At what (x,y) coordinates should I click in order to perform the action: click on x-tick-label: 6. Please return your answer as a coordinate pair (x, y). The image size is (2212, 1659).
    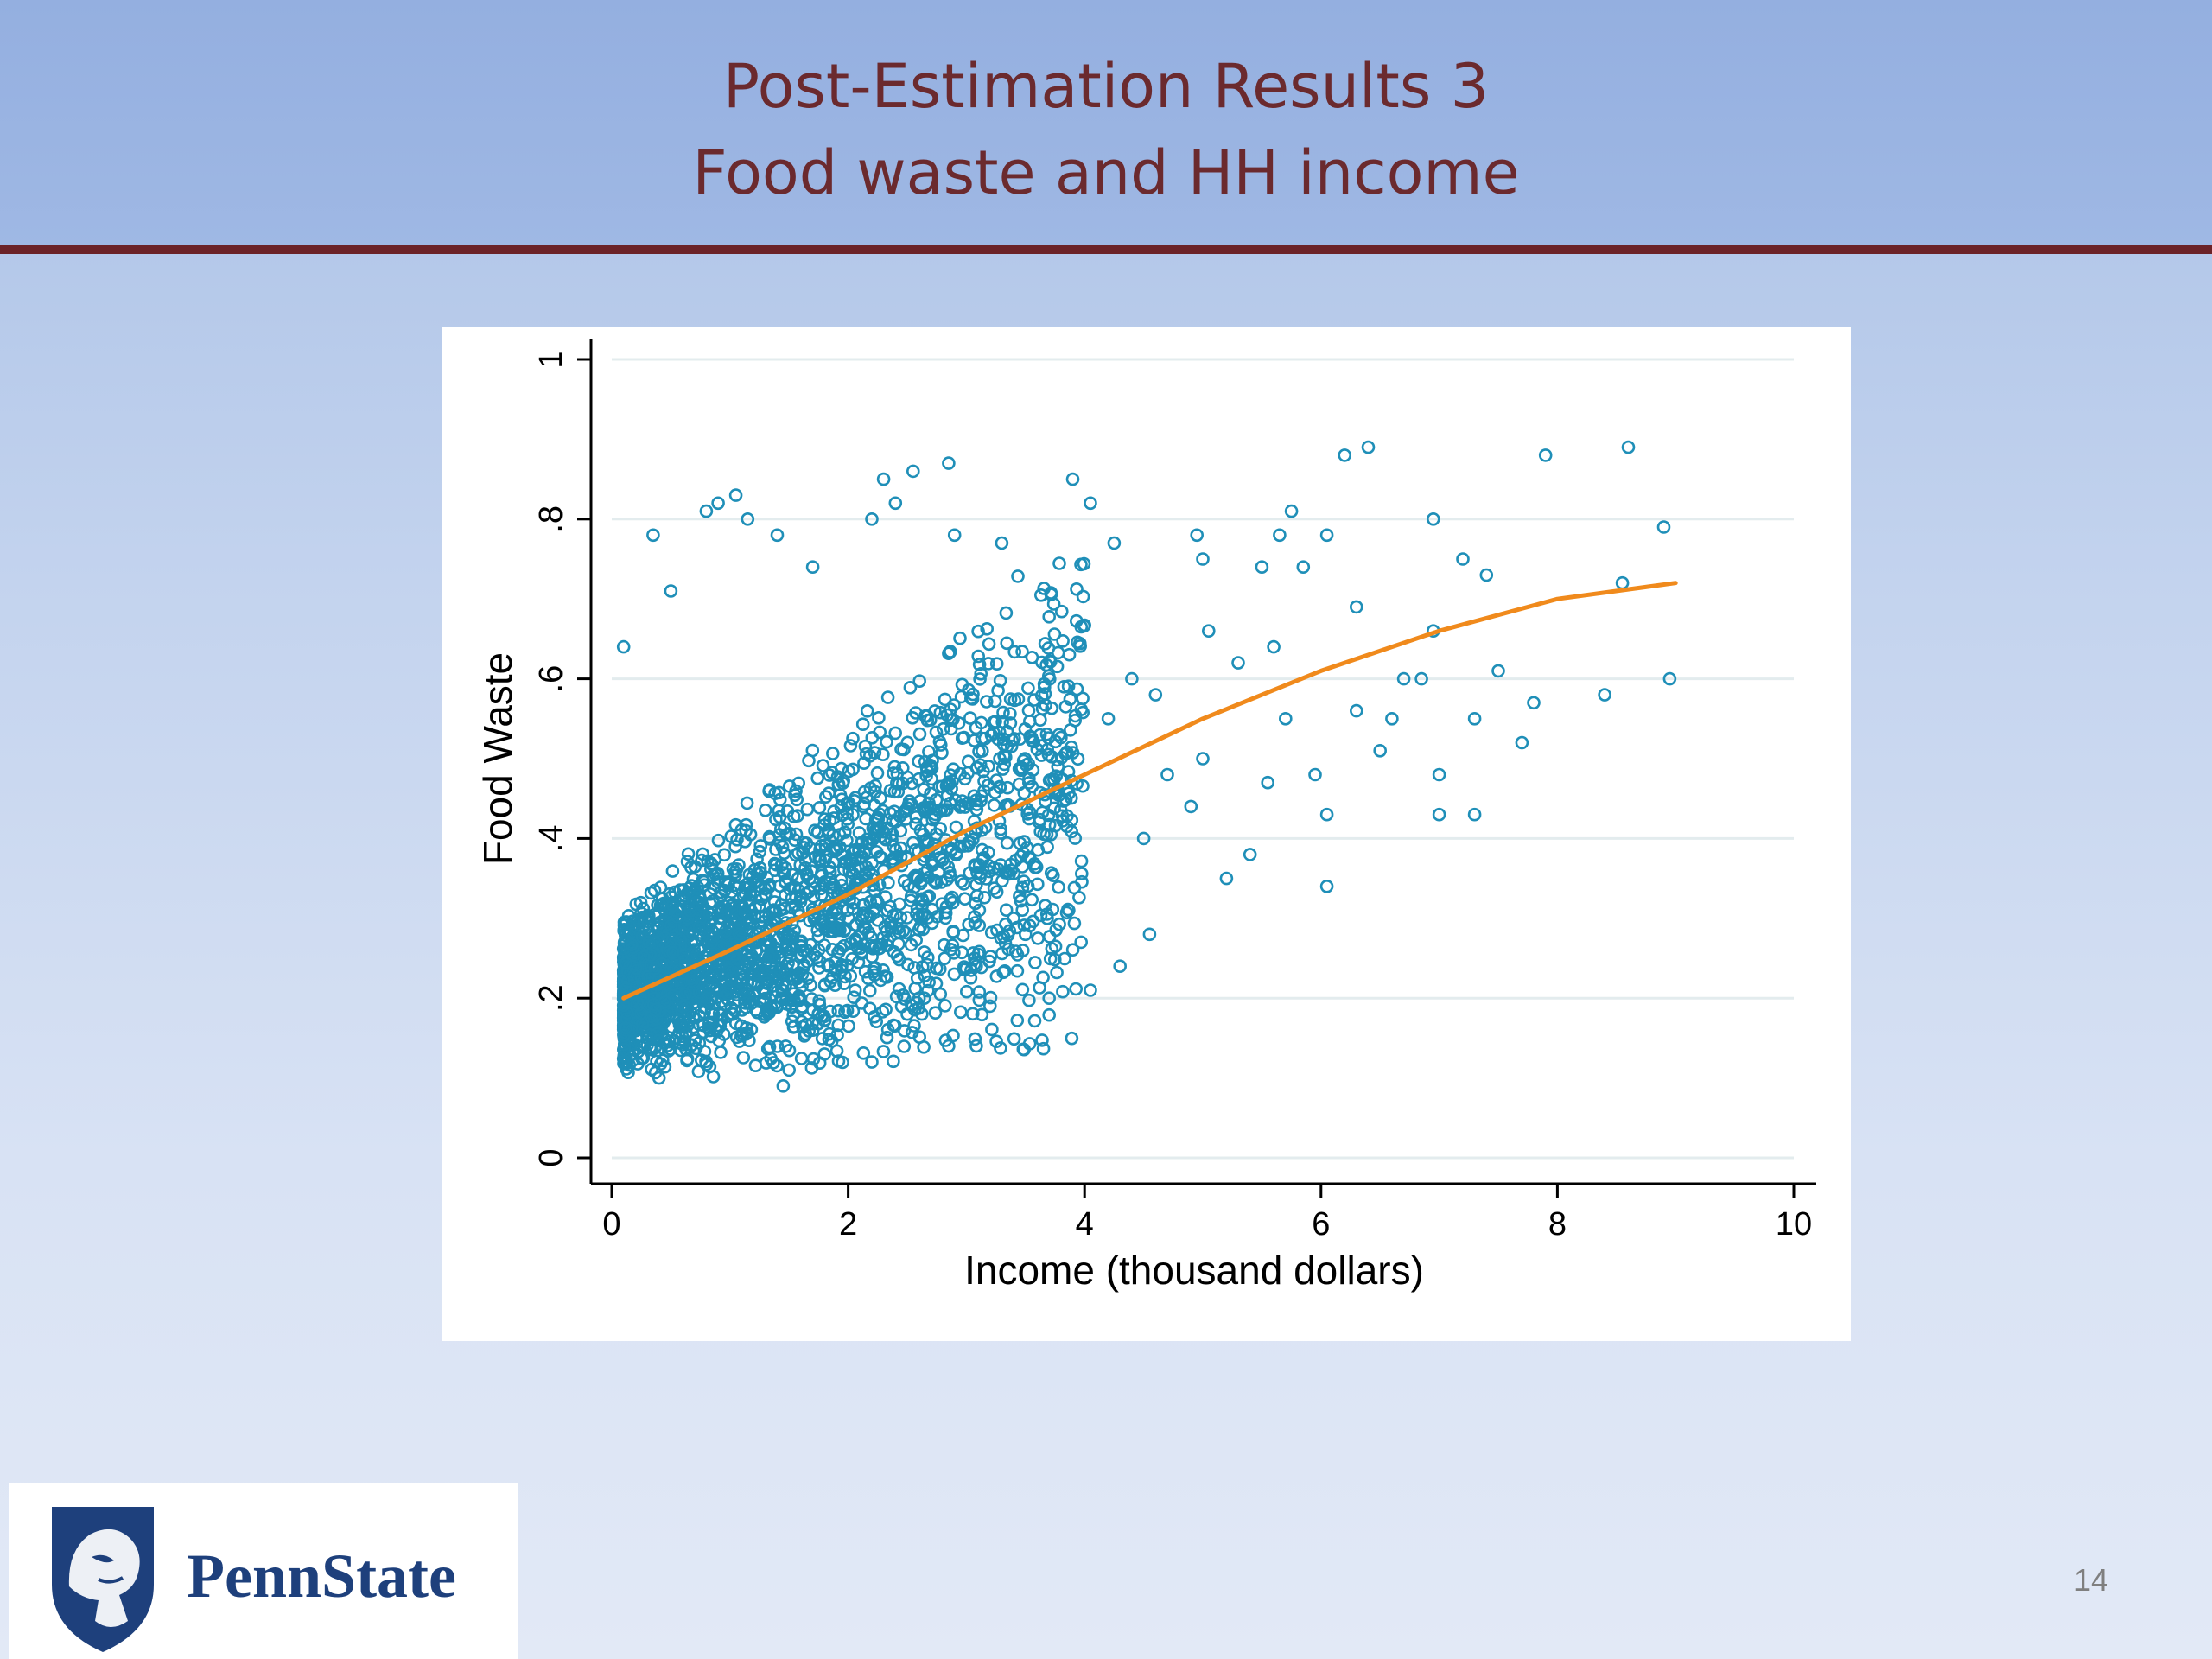
    Looking at the image, I should click on (1321, 1224).